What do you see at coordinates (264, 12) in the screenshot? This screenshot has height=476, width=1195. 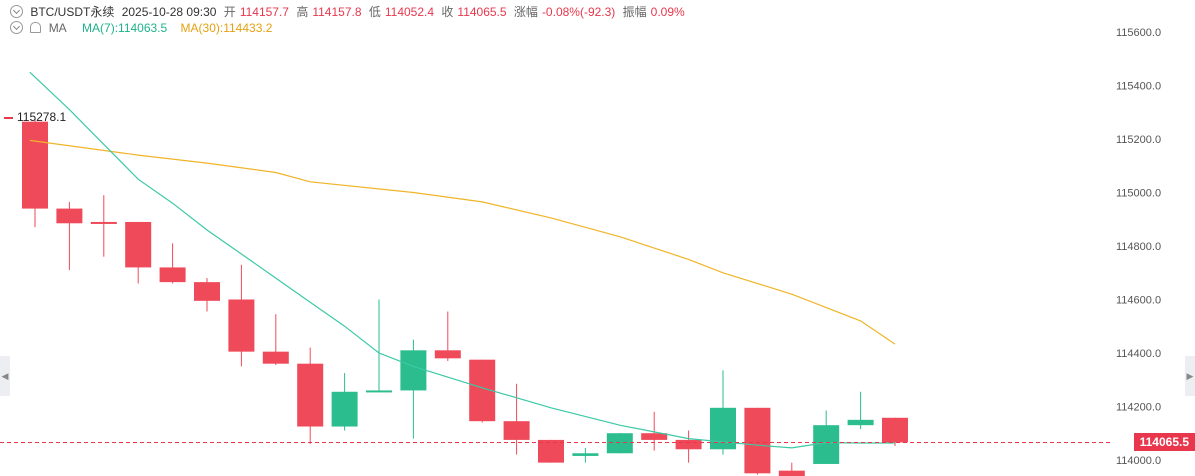 I see `open-value: 114157.7` at bounding box center [264, 12].